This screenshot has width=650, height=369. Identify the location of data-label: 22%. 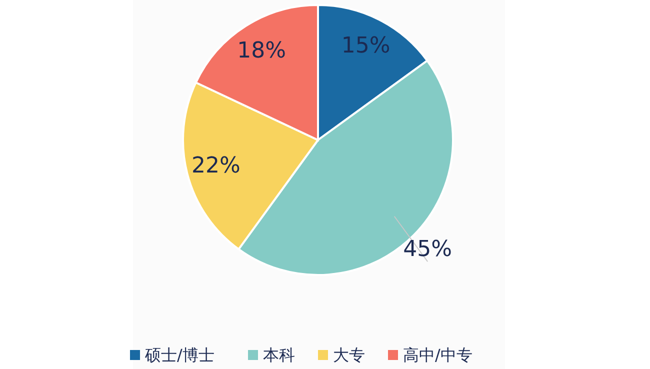
(216, 166).